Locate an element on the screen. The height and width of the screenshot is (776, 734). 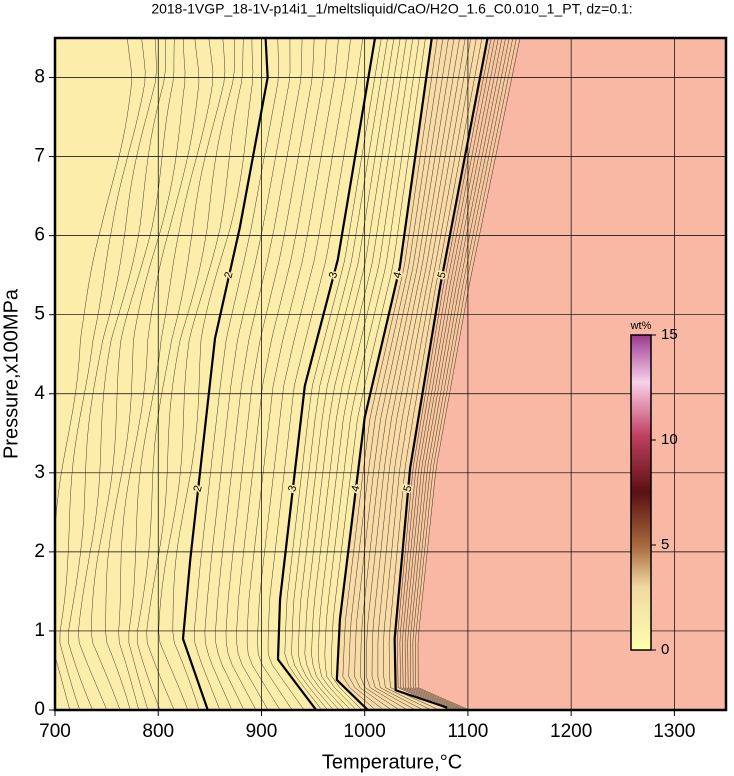
colorbar-tick-label: 5 is located at coordinates (665, 544).